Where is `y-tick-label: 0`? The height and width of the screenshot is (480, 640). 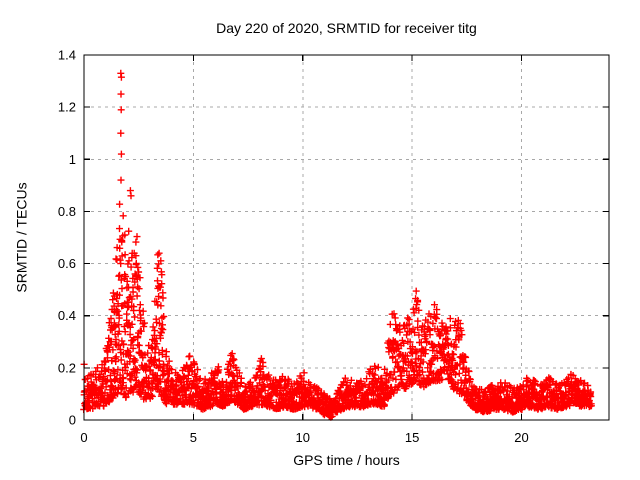 y-tick-label: 0 is located at coordinates (72, 420).